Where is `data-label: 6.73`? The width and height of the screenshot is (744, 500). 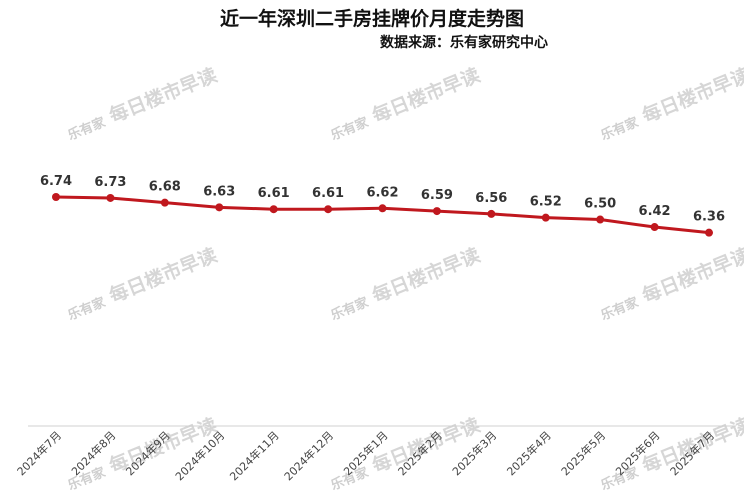
data-label: 6.73 is located at coordinates (110, 182).